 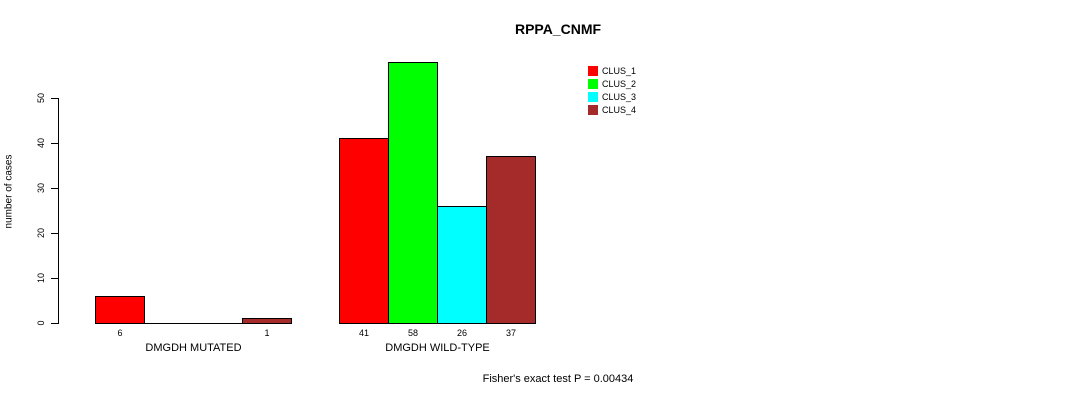 I want to click on footnote-text: Fisher's exact test P = 0.00434, so click(x=558, y=379).